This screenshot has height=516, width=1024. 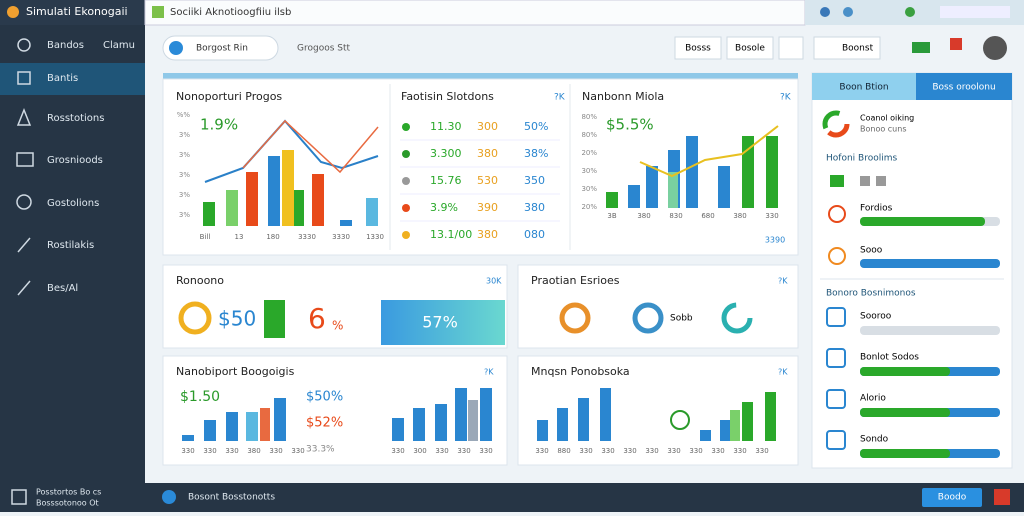 What do you see at coordinates (324, 397) in the screenshot?
I see `kpi: $50%` at bounding box center [324, 397].